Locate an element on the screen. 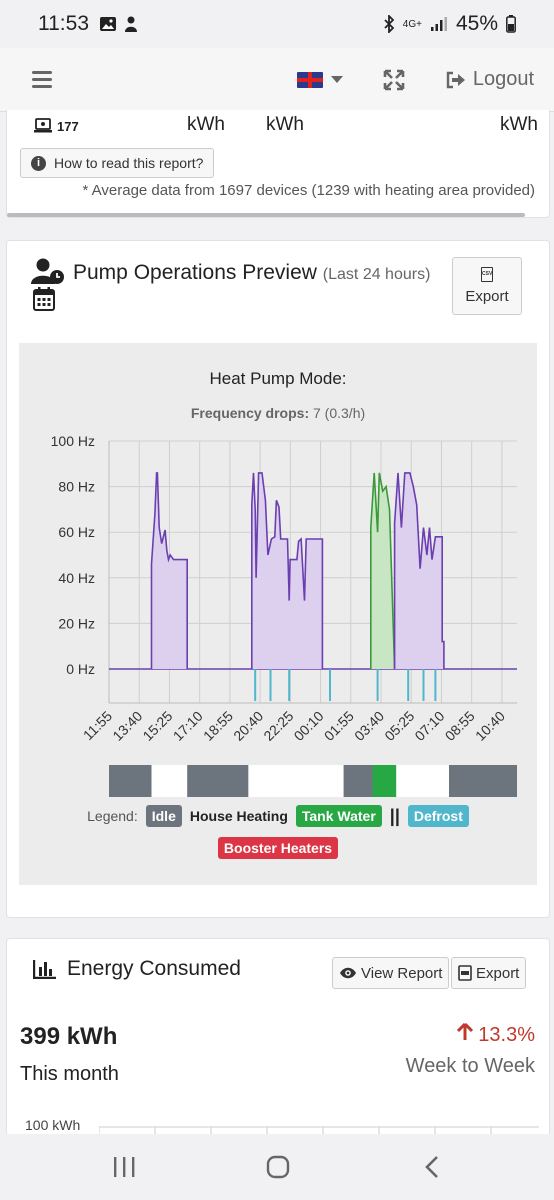  energy-change-period: Week to Week is located at coordinates (470, 1066).